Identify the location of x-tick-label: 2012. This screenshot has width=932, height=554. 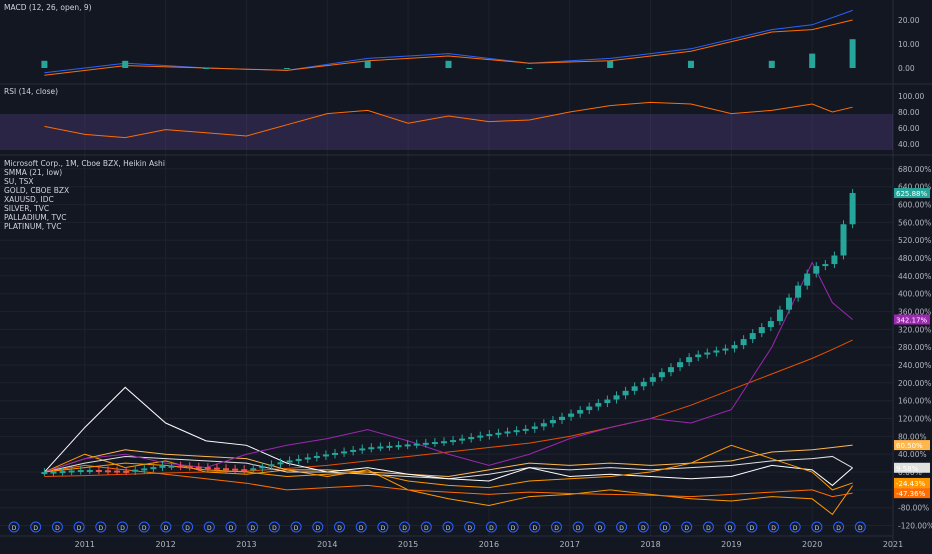
(165, 544).